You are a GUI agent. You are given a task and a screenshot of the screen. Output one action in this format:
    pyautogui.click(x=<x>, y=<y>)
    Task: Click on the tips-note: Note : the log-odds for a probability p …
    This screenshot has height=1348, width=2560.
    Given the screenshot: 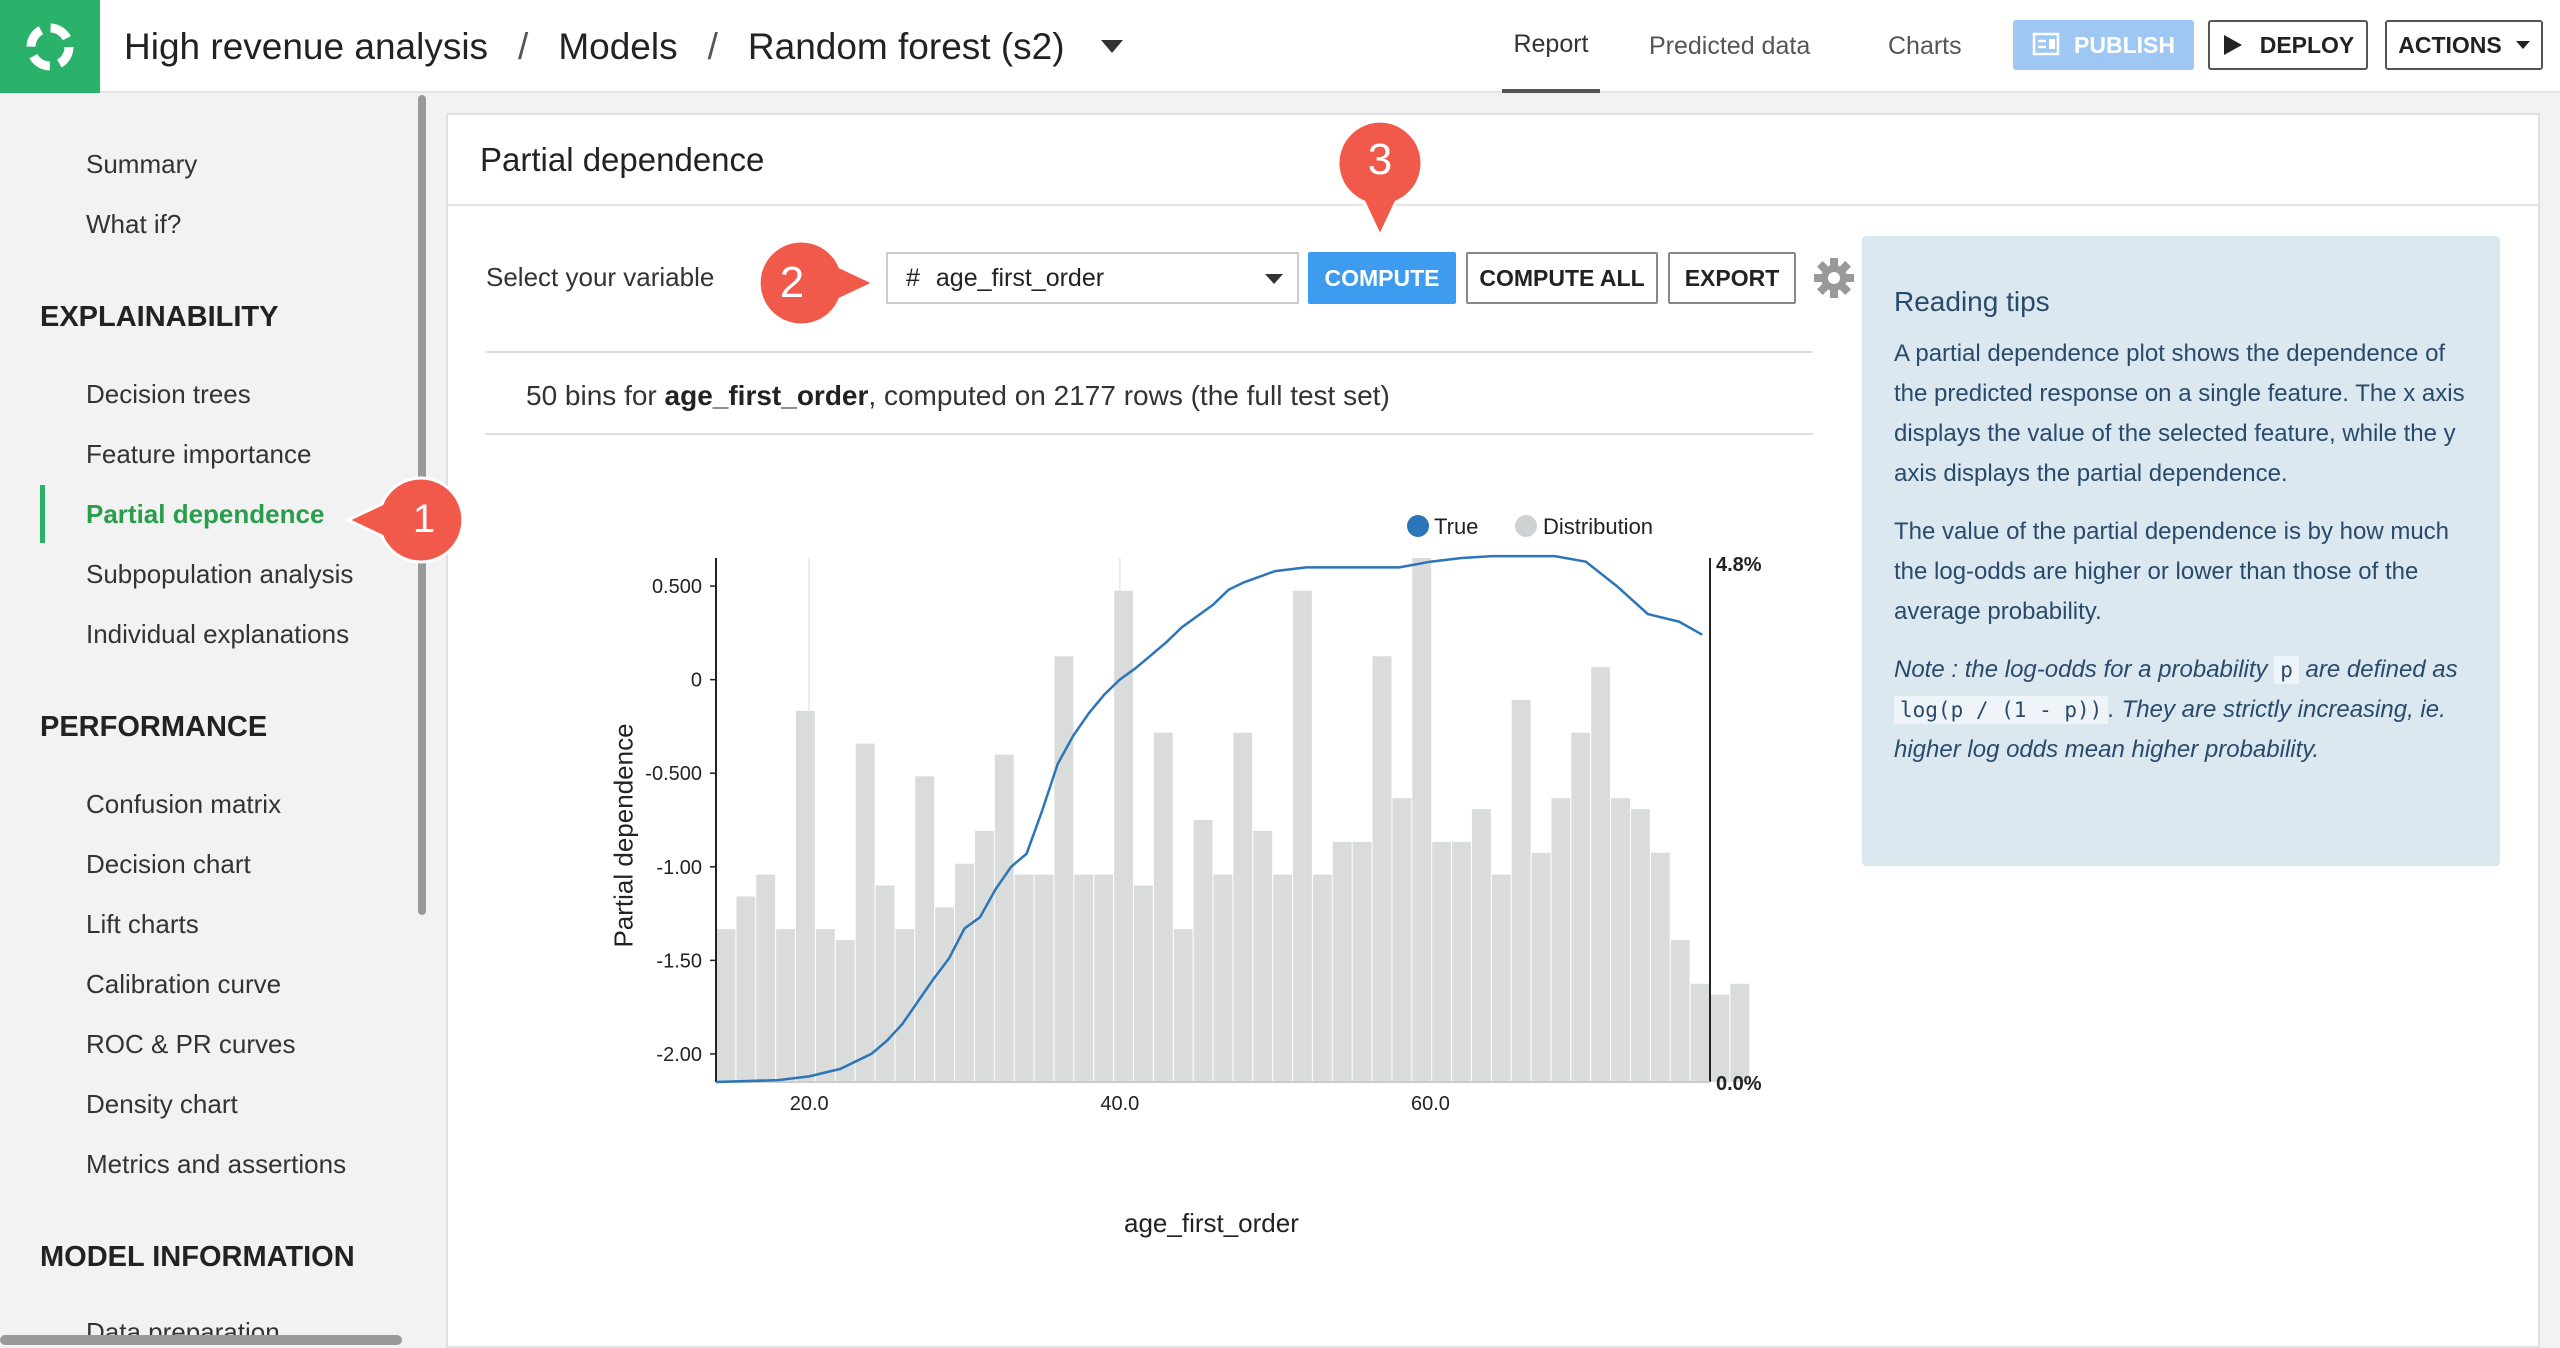 What is the action you would take?
    pyautogui.click(x=2186, y=710)
    